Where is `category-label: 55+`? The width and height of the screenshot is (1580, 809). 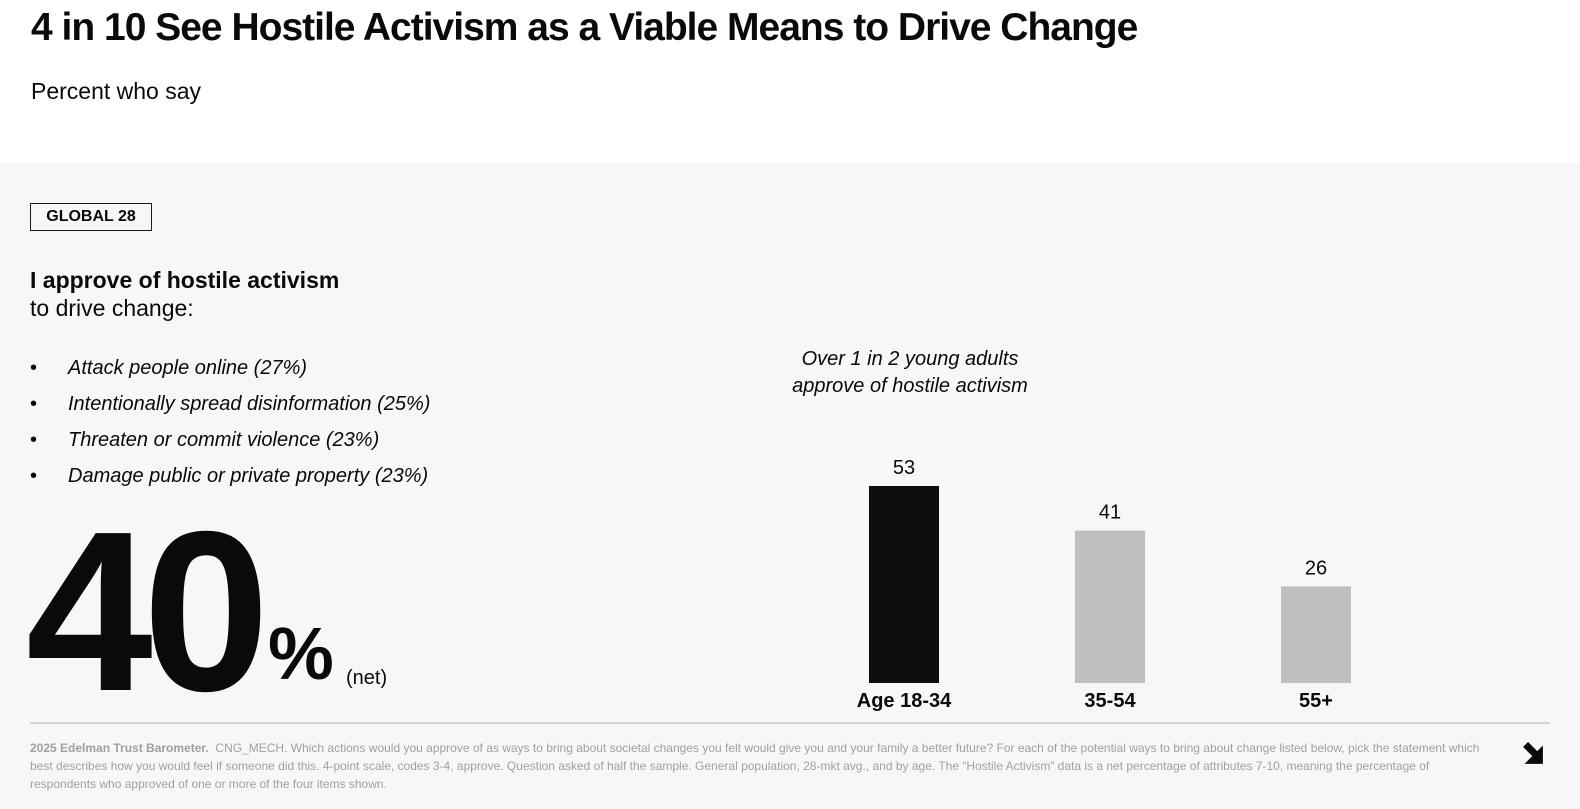
category-label: 55+ is located at coordinates (1316, 701).